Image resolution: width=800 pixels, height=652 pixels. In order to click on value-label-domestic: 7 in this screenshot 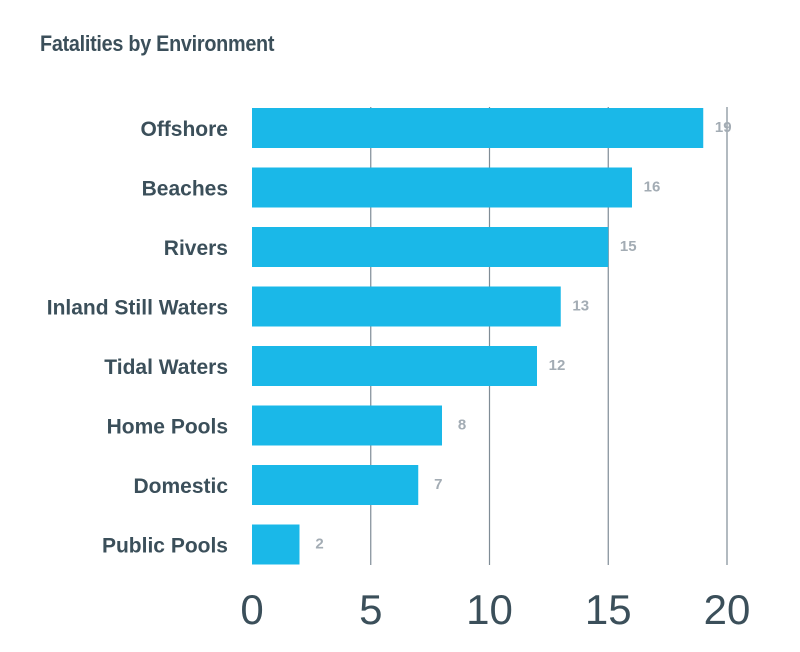, I will do `click(438, 484)`.